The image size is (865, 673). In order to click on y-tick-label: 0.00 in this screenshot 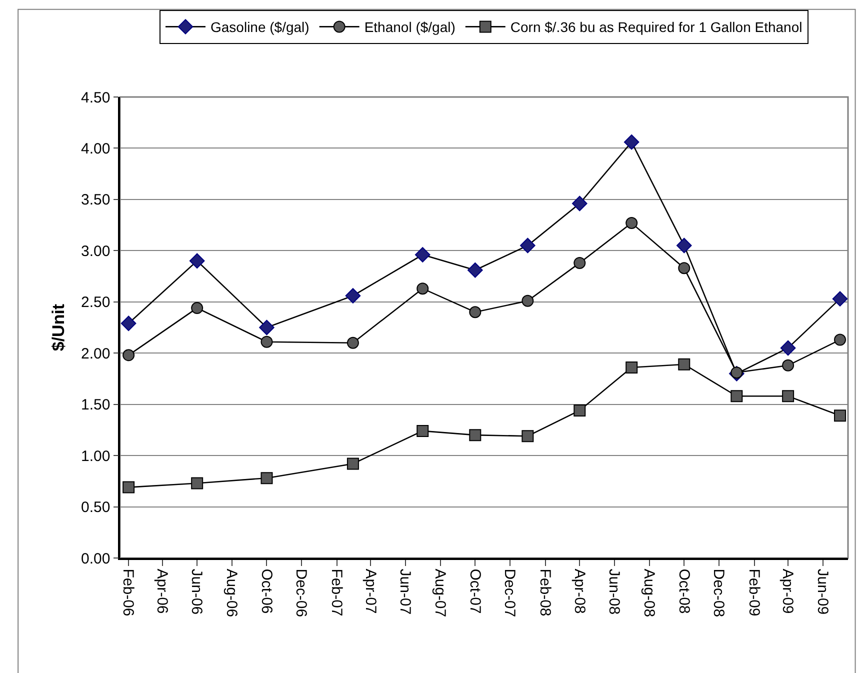, I will do `click(95, 559)`.